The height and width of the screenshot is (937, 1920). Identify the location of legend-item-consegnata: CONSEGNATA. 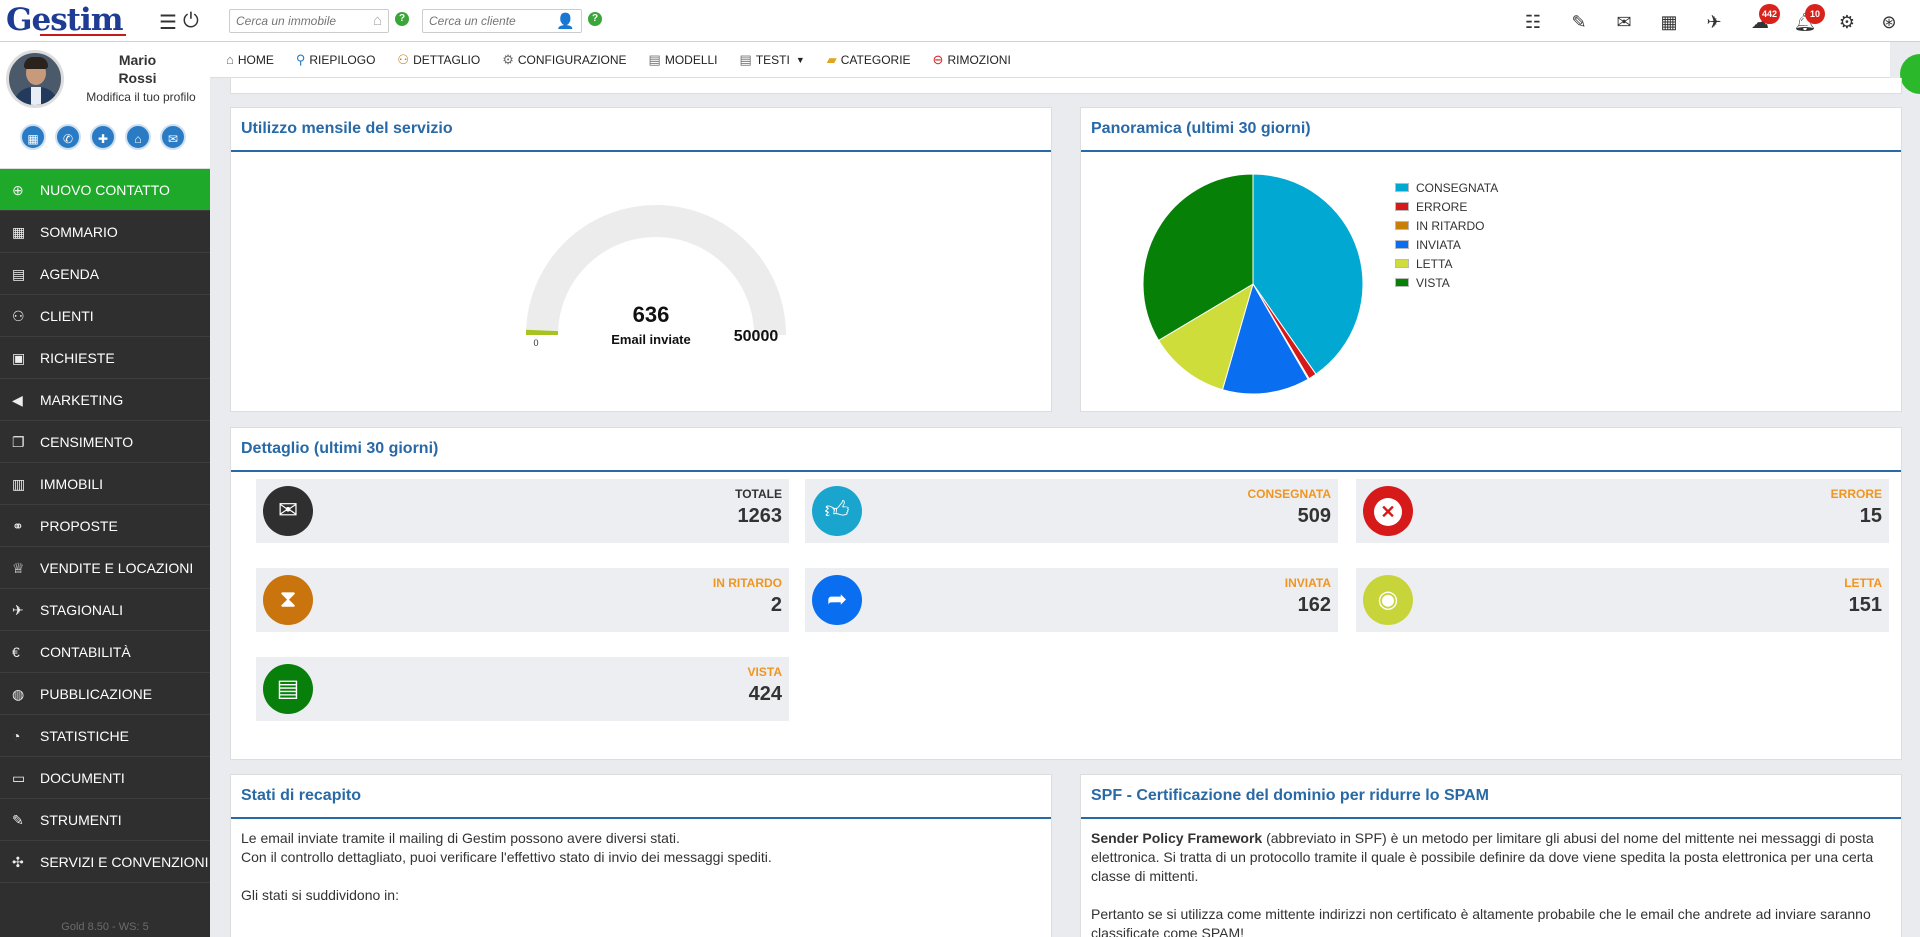
(1446, 187).